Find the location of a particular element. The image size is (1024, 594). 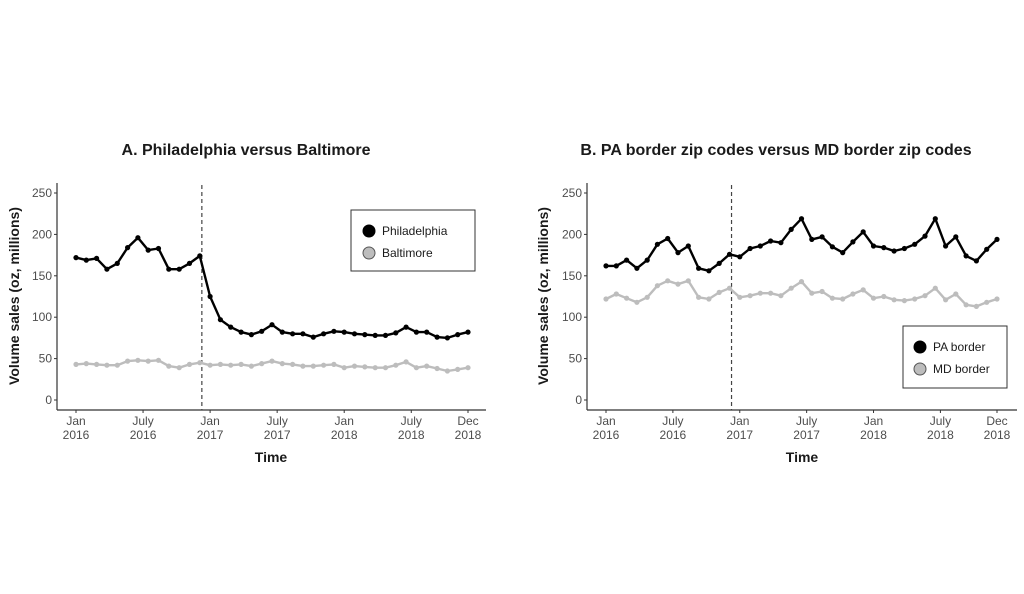

legend-box is located at coordinates (955, 357).